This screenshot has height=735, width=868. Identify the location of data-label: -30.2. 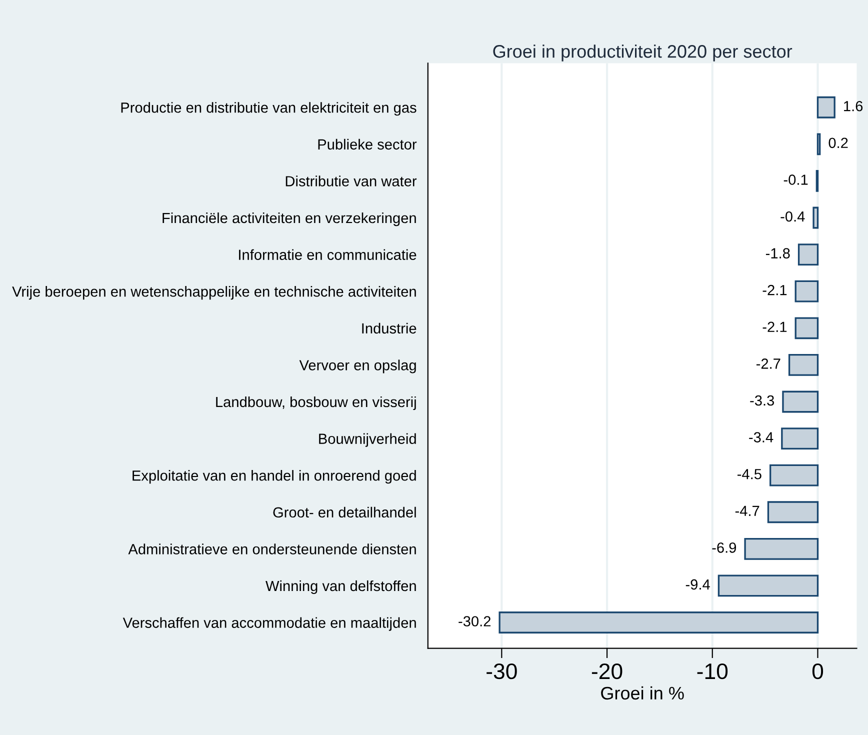
(474, 621).